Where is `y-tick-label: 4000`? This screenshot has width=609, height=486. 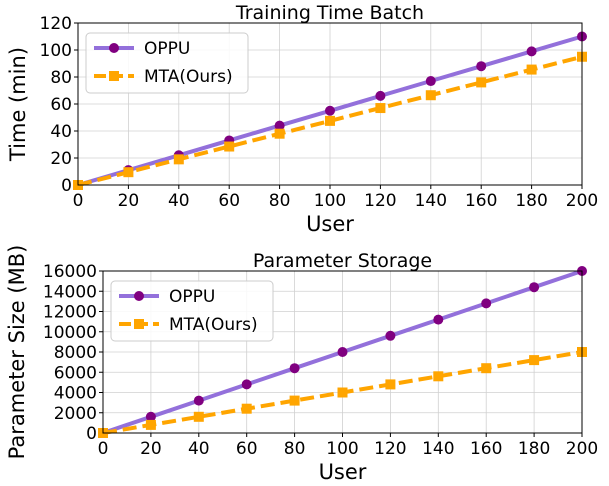
y-tick-label: 4000 is located at coordinates (75, 394).